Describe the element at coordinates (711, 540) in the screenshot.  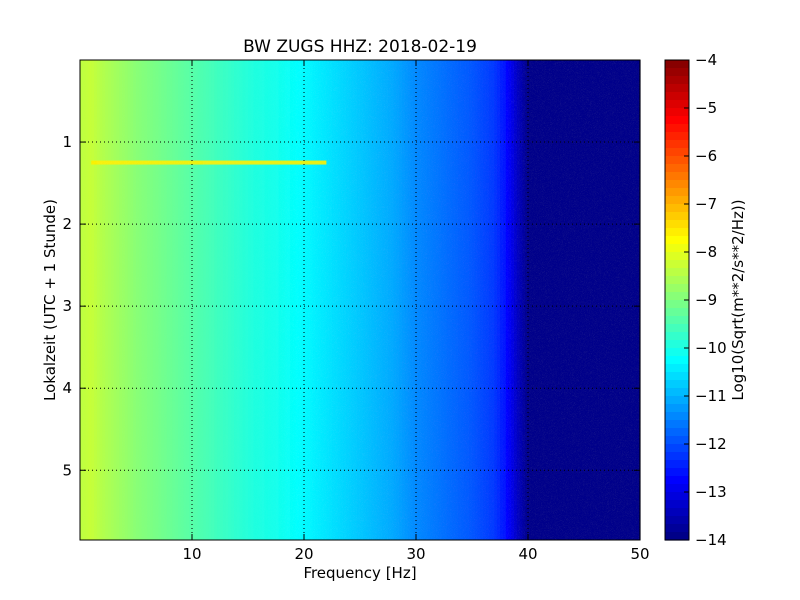
I see `colorbar-tick-label: −14` at that location.